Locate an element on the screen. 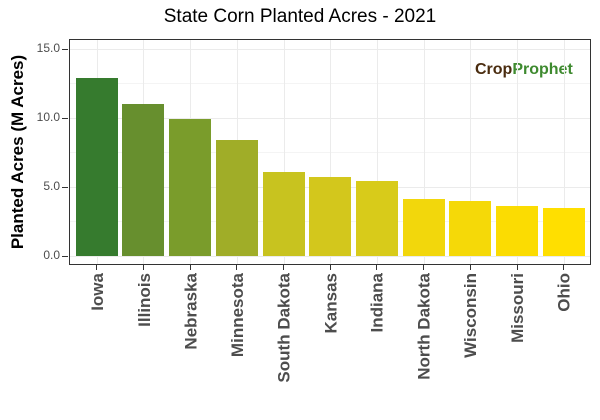 Image resolution: width=600 pixels, height=420 pixels. bar-nebraska is located at coordinates (190, 187).